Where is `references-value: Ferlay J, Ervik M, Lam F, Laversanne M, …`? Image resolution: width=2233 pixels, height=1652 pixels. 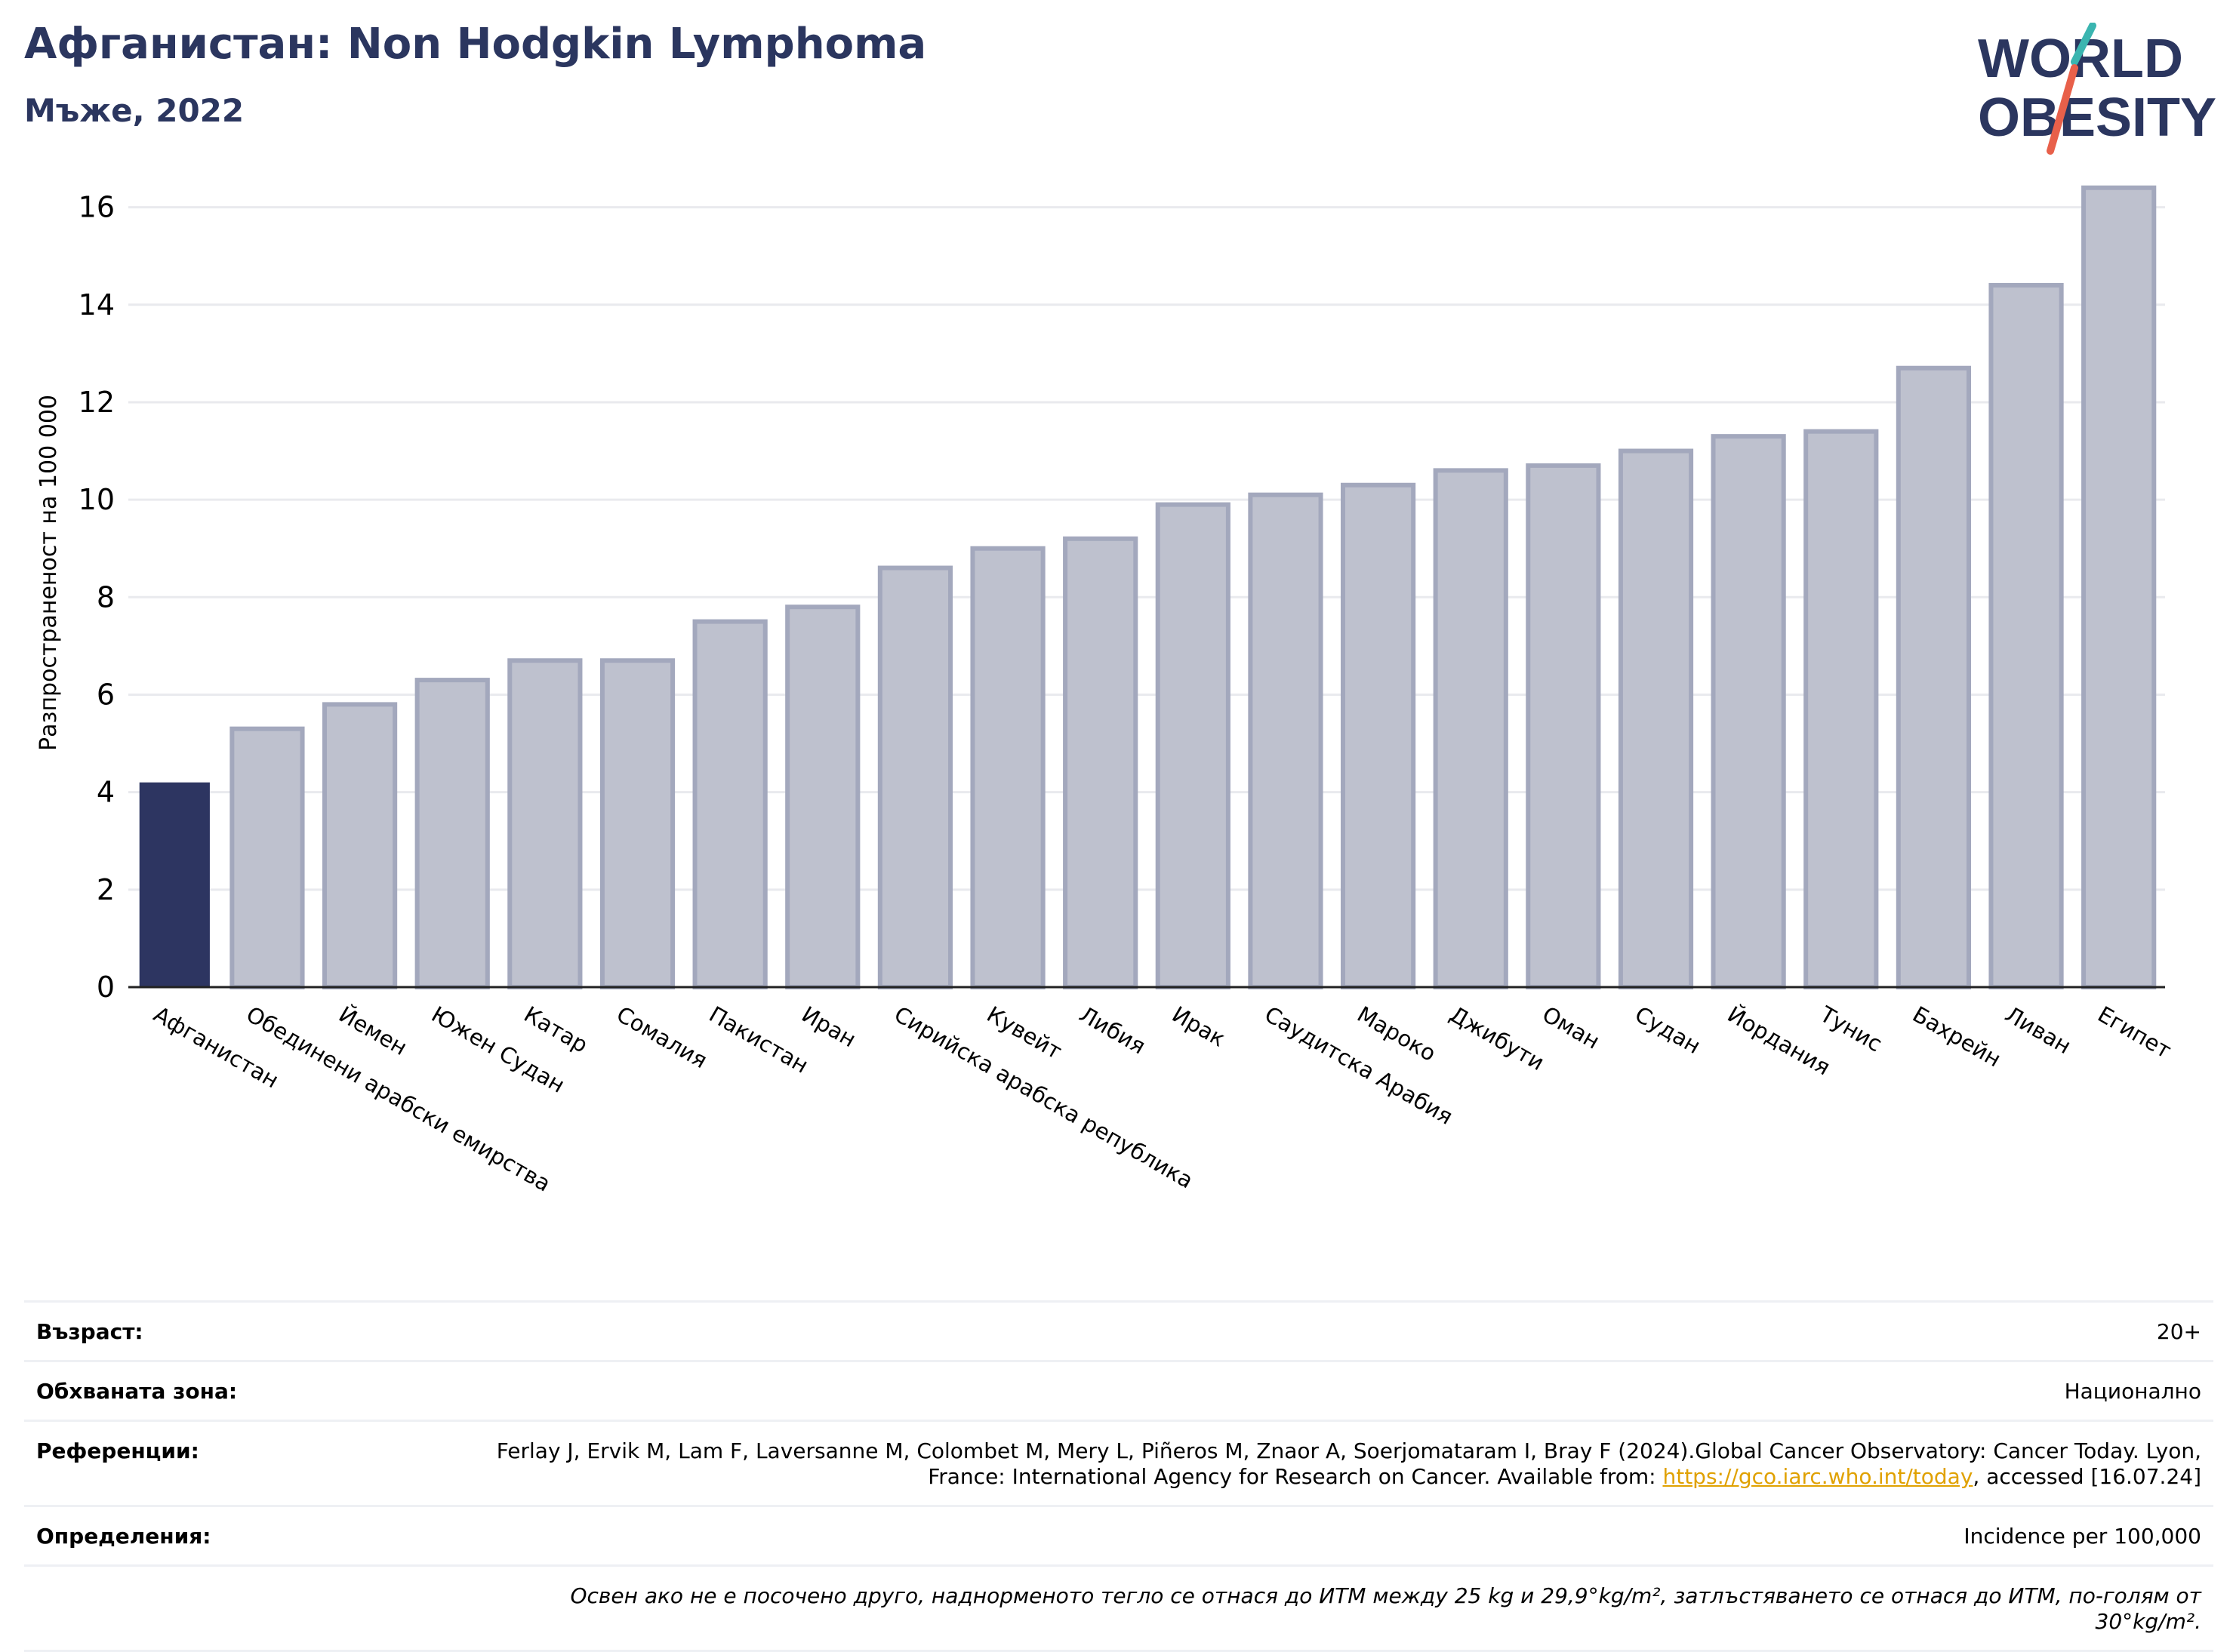
references-value: Ferlay J, Ervik M, Lam F, Laversanne M, … is located at coordinates (1333, 1464).